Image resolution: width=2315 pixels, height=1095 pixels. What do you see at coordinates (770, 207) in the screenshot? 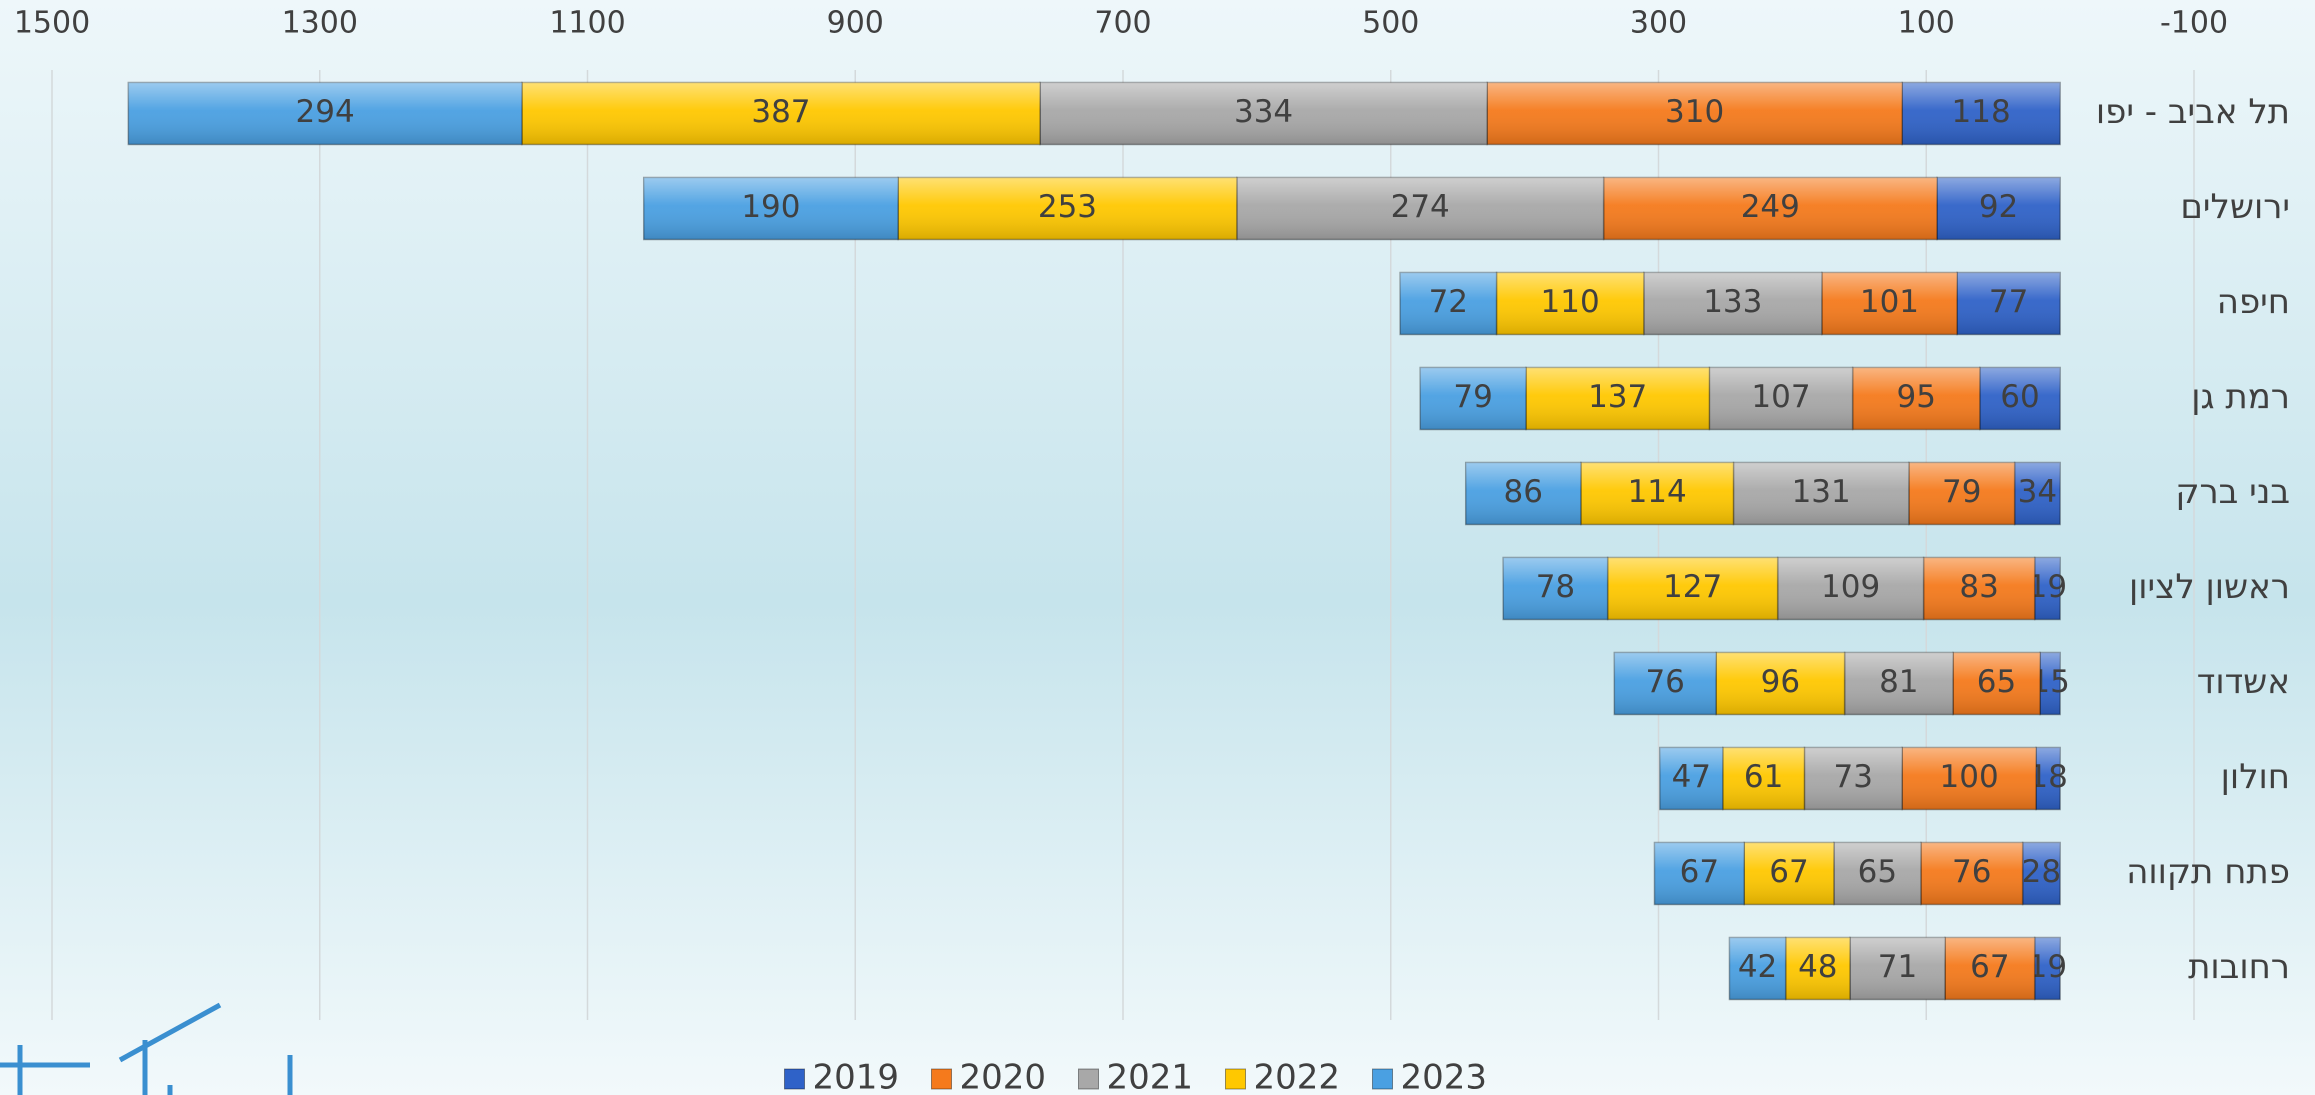
I see `data-label: 190` at bounding box center [770, 207].